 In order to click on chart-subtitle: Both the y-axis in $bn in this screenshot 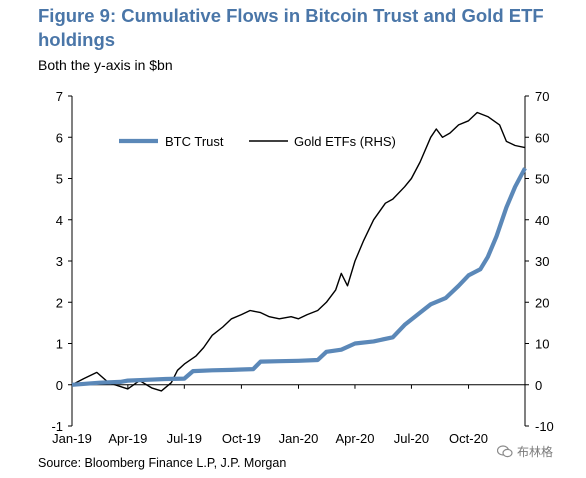, I will do `click(105, 65)`.